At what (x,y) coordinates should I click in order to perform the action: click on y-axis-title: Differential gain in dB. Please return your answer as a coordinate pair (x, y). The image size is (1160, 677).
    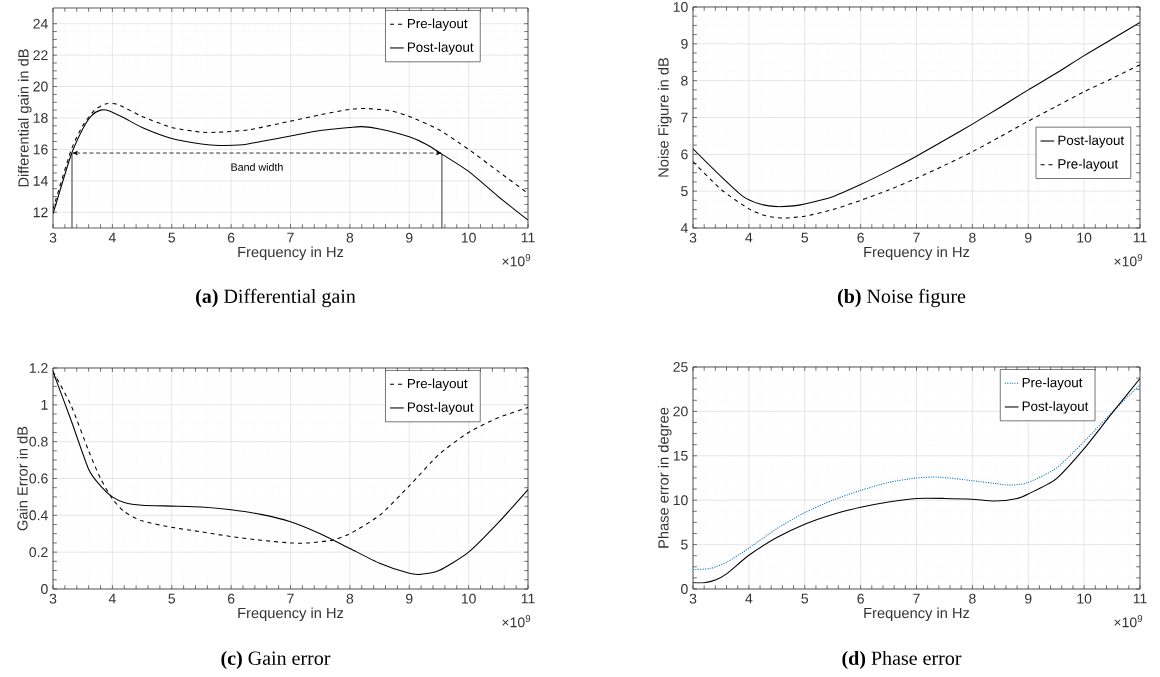
    Looking at the image, I should click on (24, 118).